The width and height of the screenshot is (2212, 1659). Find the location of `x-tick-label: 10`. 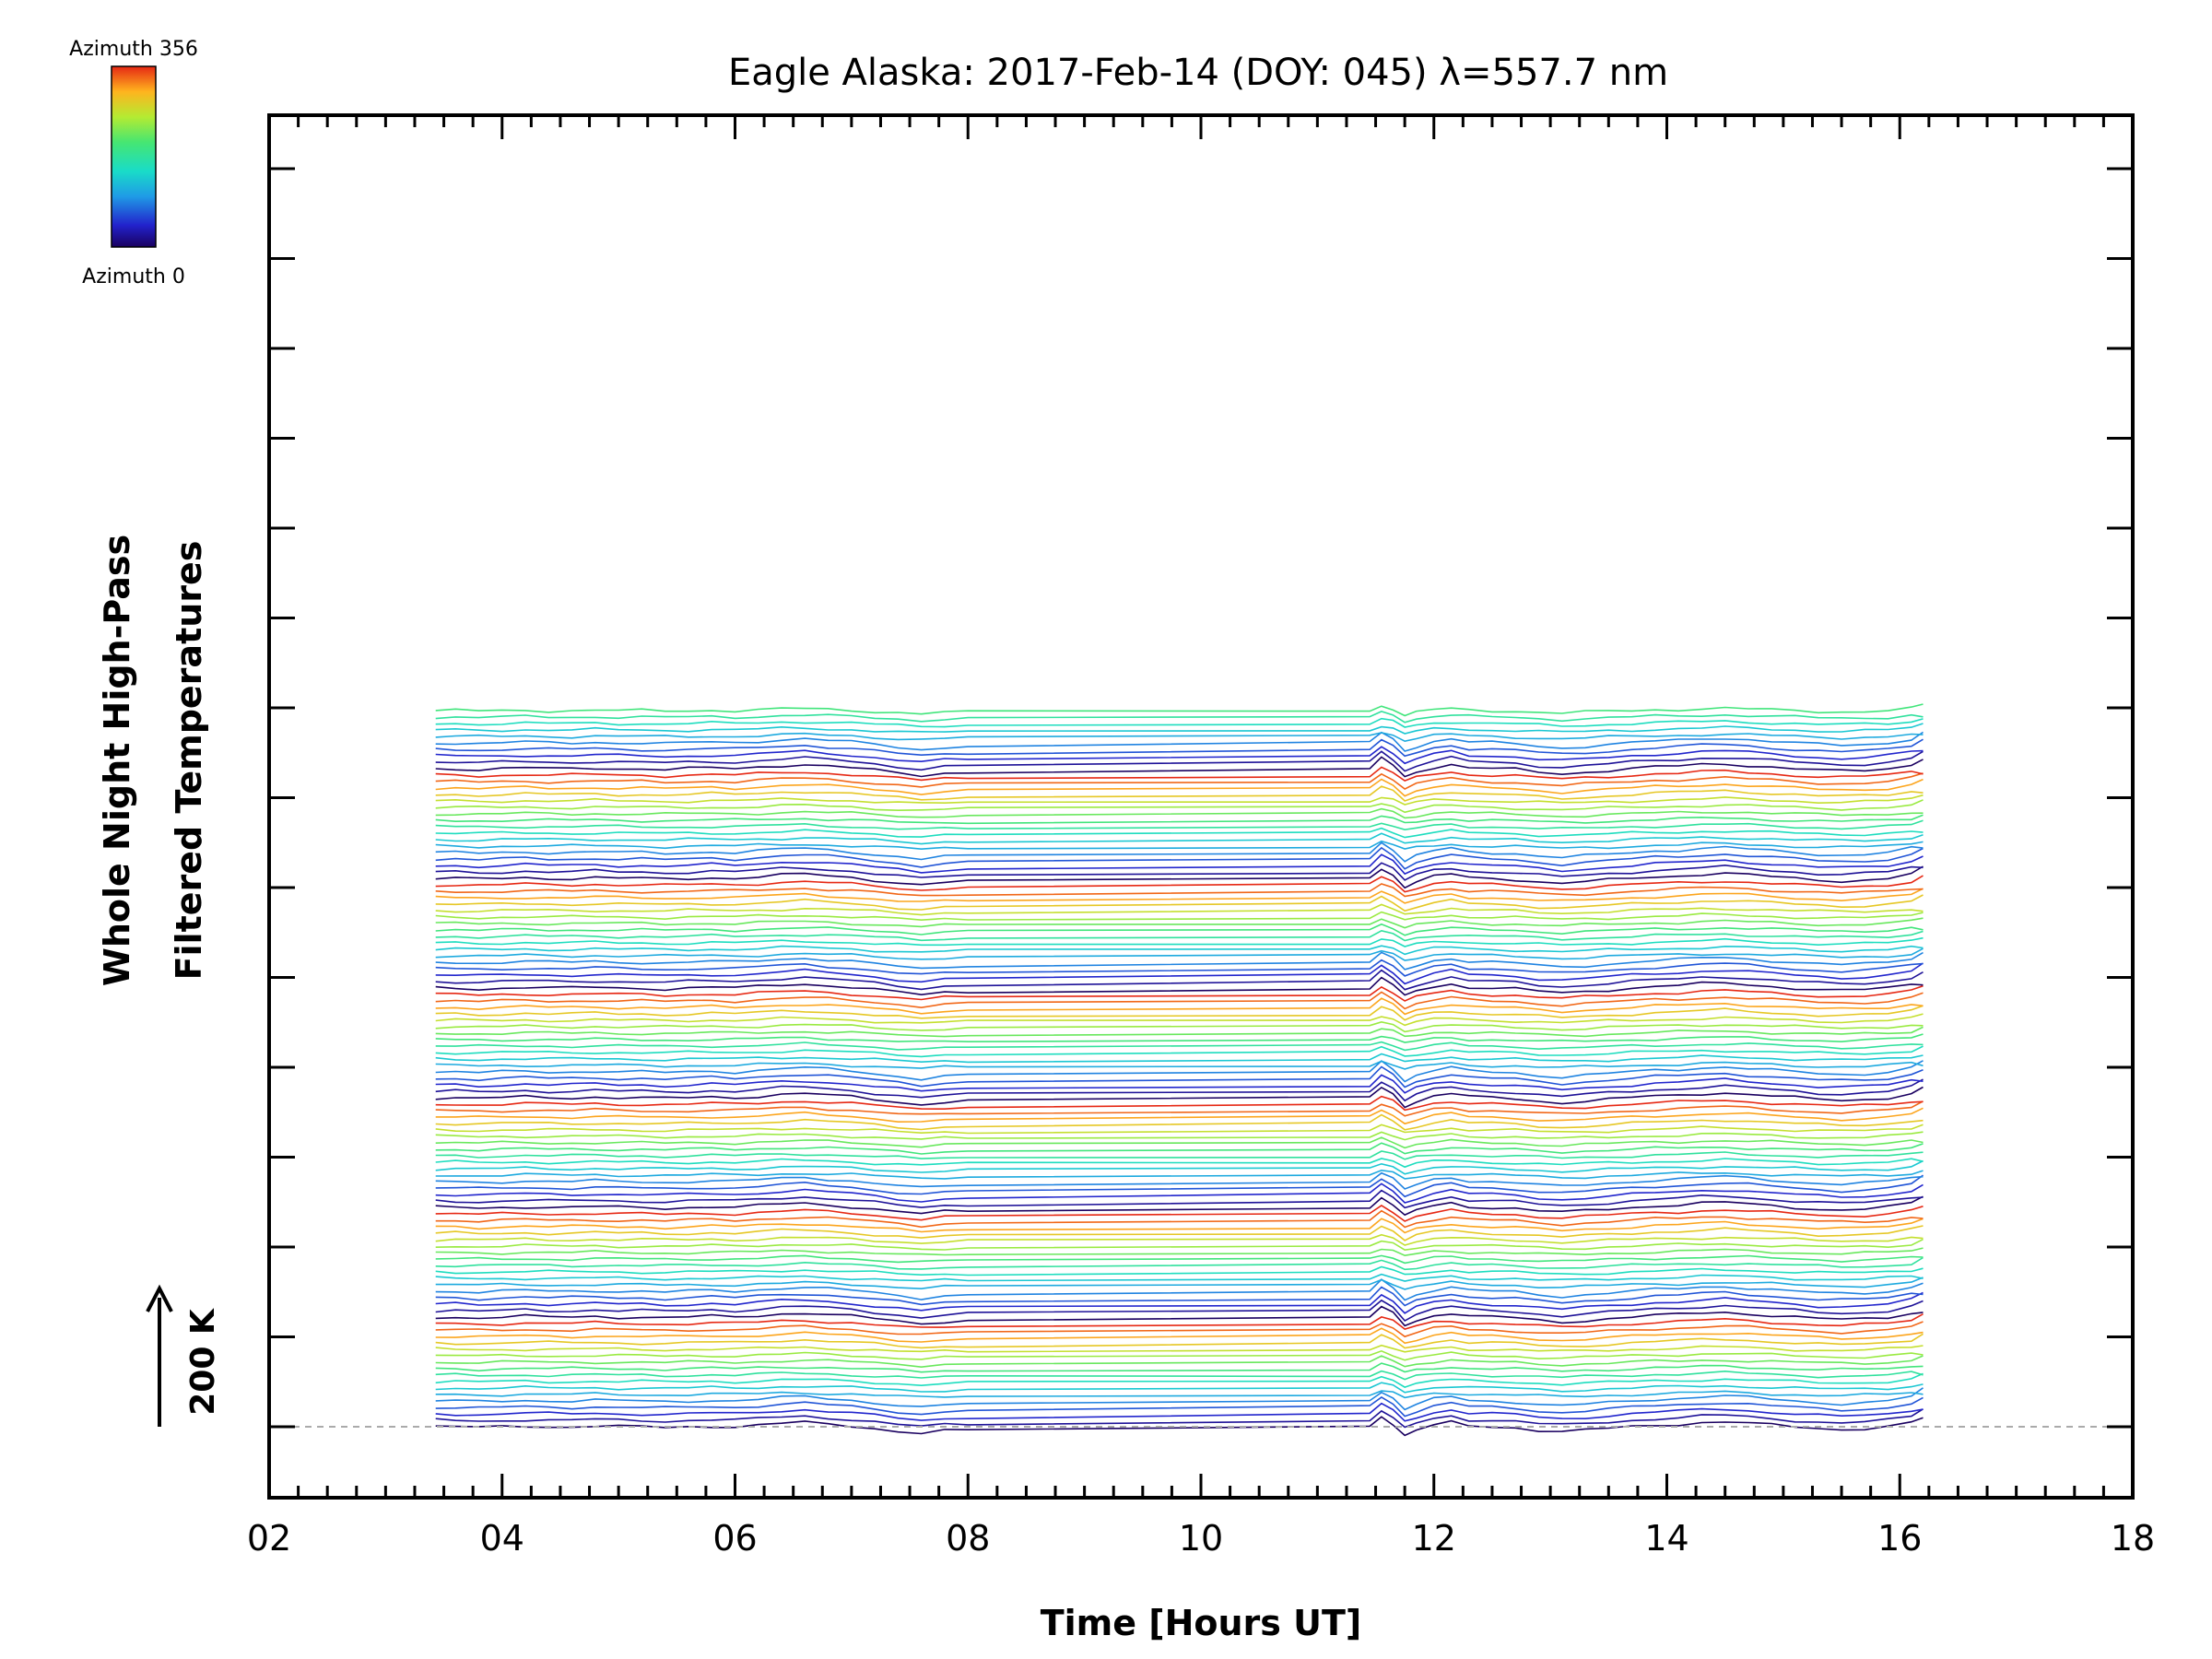

x-tick-label: 10 is located at coordinates (1201, 1538).